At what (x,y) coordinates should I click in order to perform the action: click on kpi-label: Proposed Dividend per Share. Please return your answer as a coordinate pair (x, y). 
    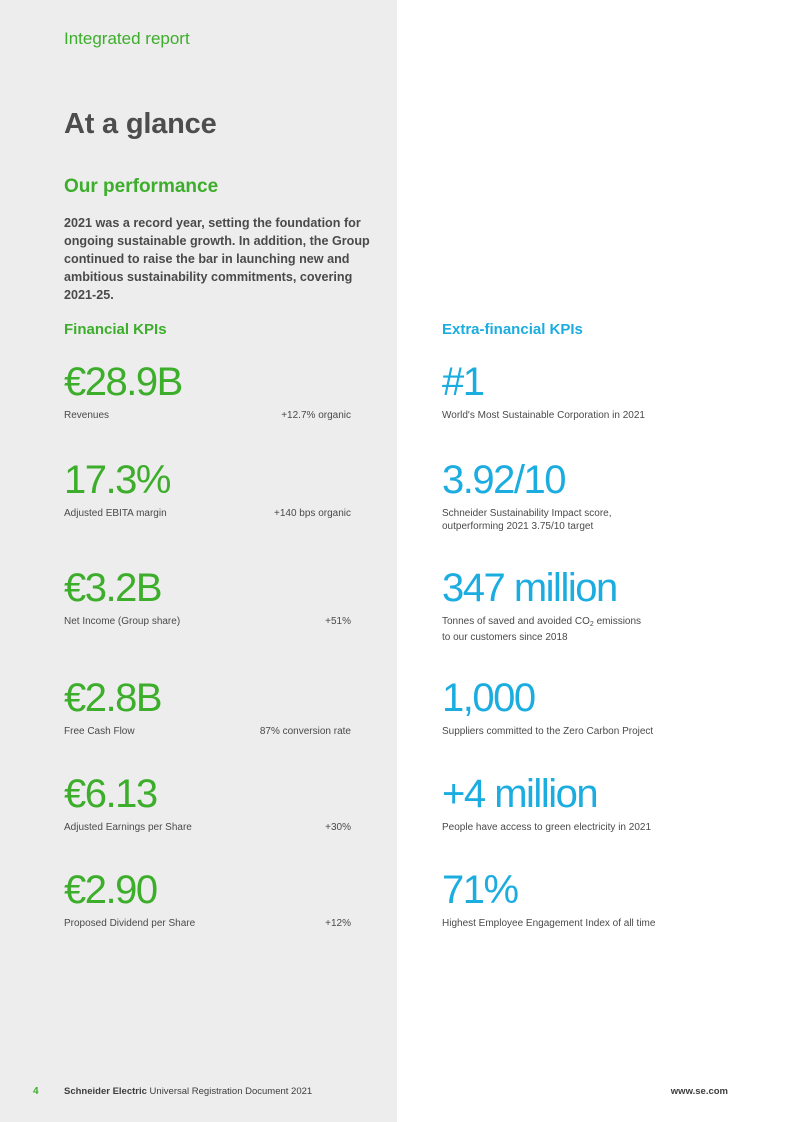
    Looking at the image, I should click on (130, 923).